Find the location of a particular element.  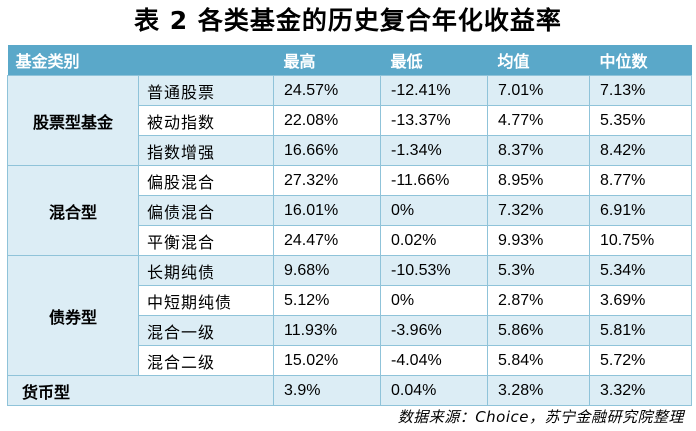

cell-mean: 5.86% is located at coordinates (538, 330).